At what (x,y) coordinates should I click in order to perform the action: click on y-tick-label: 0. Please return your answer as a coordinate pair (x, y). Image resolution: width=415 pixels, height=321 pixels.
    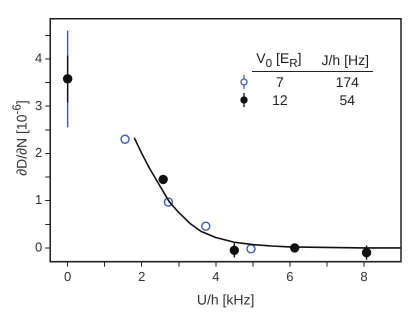
    Looking at the image, I should click on (38, 246).